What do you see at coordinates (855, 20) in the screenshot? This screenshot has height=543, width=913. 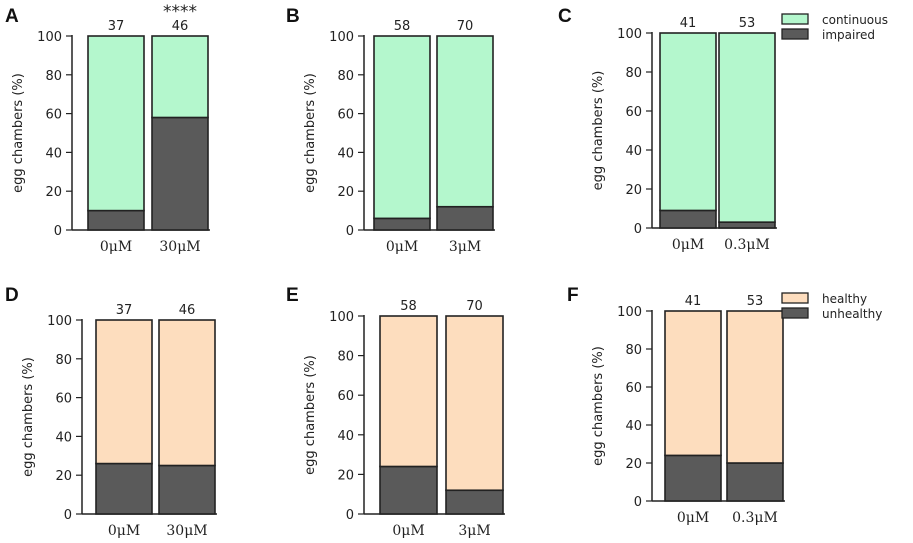 I see `legend-label: continuous` at bounding box center [855, 20].